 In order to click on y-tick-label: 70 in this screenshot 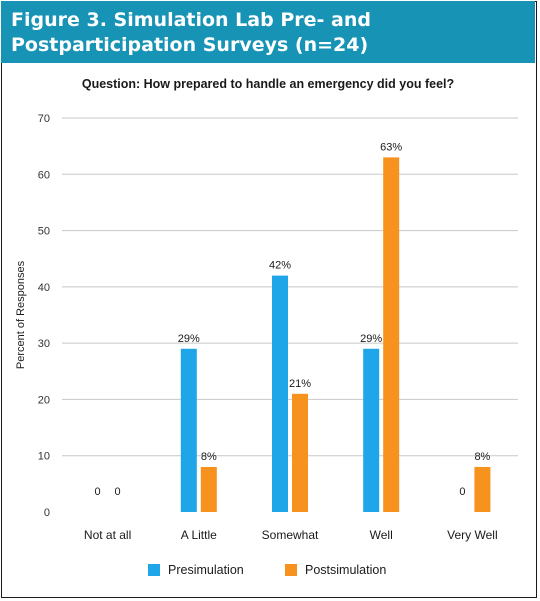, I will do `click(44, 119)`.